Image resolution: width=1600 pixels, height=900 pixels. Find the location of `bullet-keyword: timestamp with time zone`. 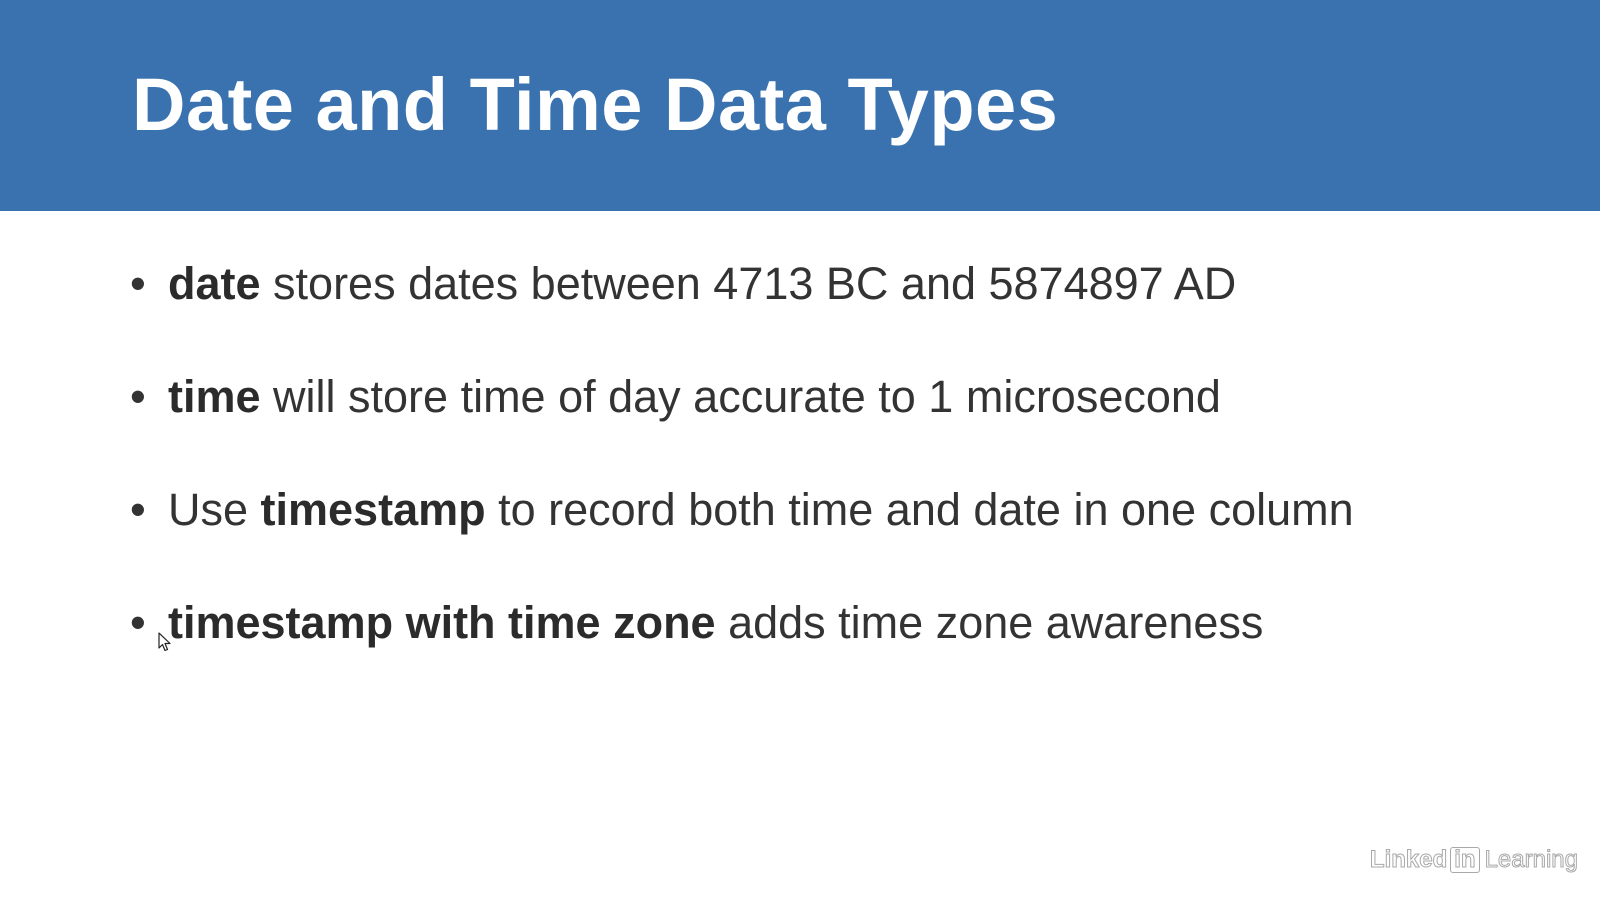

bullet-keyword: timestamp with time zone is located at coordinates (442, 622).